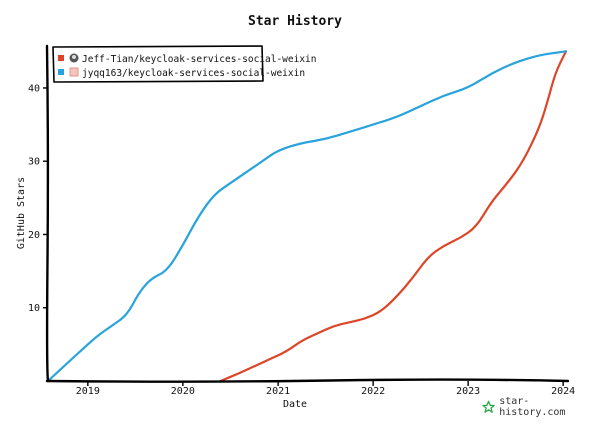 Image resolution: width=590 pixels, height=425 pixels. What do you see at coordinates (74, 72) in the screenshot?
I see `avatar-icon-jyqq163` at bounding box center [74, 72].